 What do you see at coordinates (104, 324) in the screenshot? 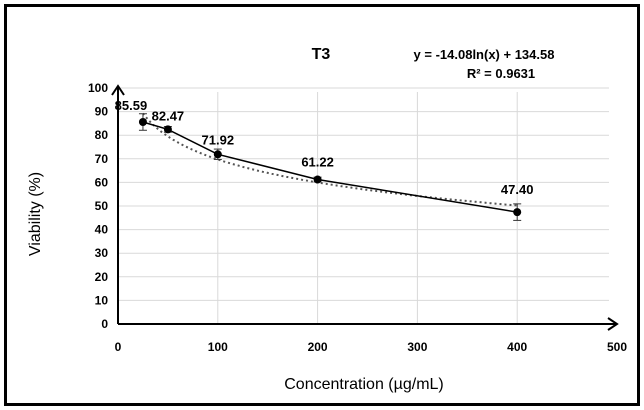
I see `y-tick-label: 0` at bounding box center [104, 324].